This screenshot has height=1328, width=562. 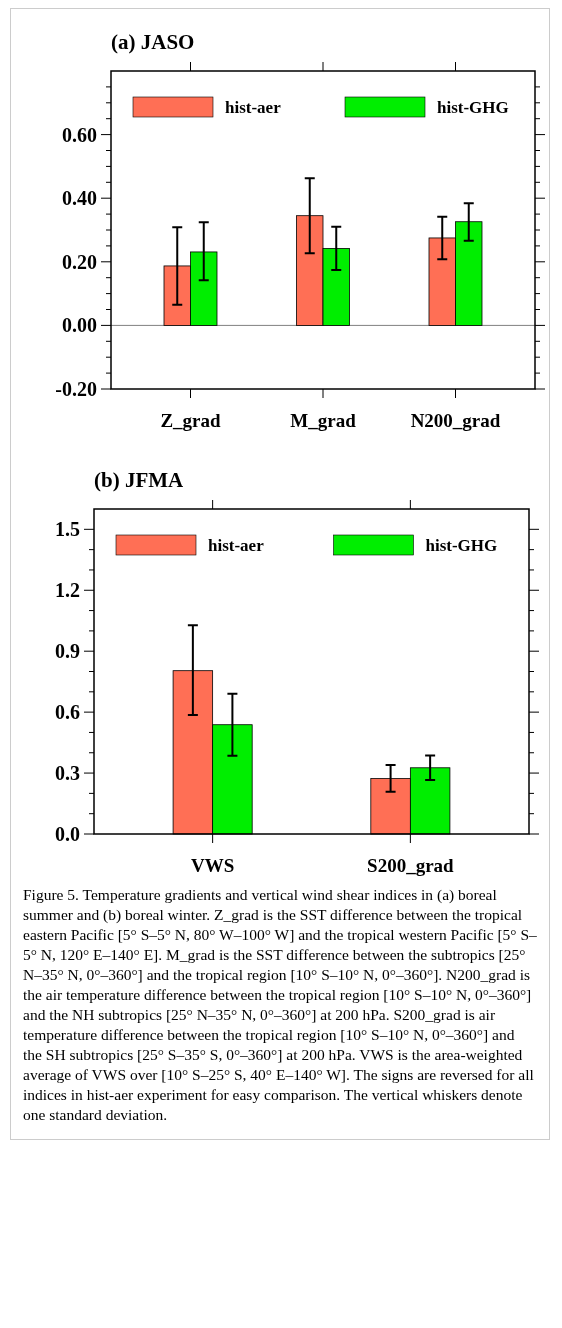 What do you see at coordinates (153, 42) in the screenshot?
I see `chart-title: (a) JASO` at bounding box center [153, 42].